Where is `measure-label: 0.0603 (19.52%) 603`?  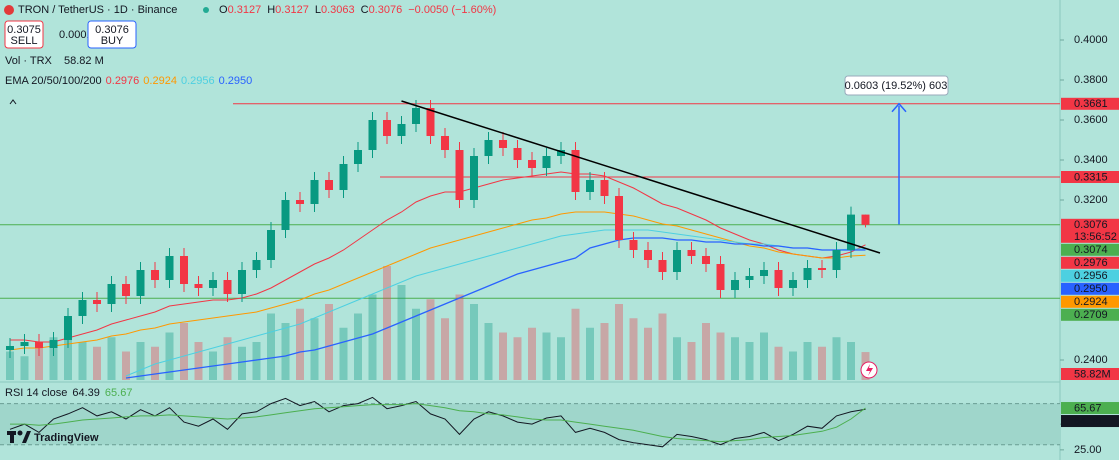 measure-label: 0.0603 (19.52%) 603 is located at coordinates (896, 86).